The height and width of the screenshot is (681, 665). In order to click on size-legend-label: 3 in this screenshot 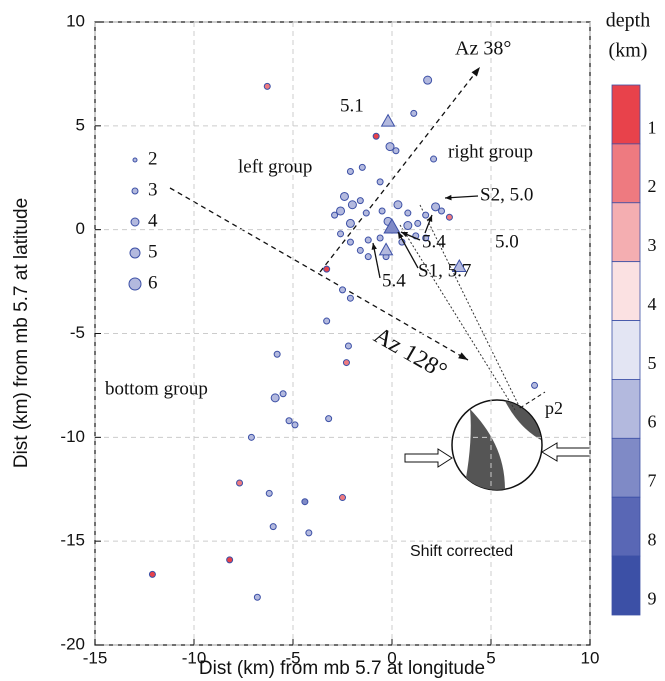, I will do `click(153, 189)`.